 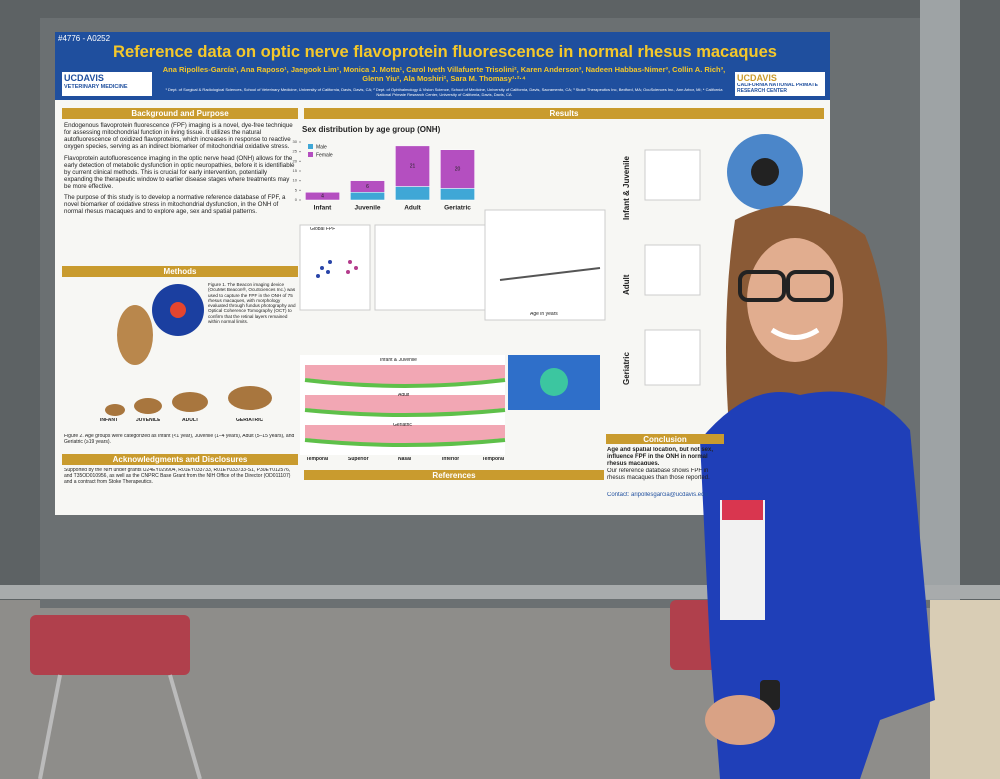 What do you see at coordinates (626, 284) in the screenshot?
I see `row-label: Adult` at bounding box center [626, 284].